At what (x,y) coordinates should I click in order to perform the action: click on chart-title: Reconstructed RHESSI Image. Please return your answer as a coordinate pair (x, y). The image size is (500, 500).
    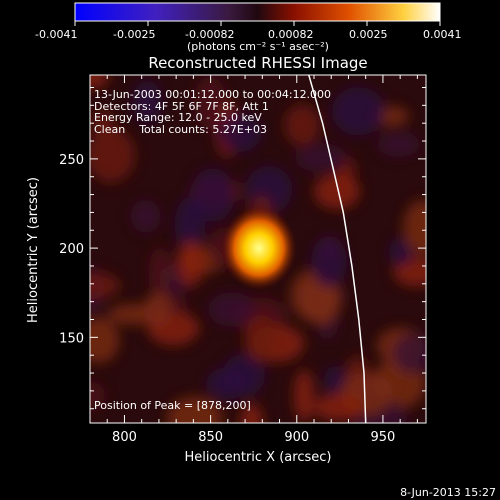
    Looking at the image, I should click on (257, 63).